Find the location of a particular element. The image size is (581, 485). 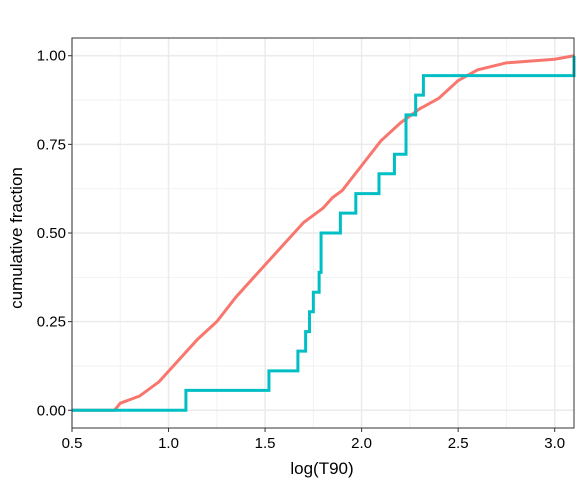

x-axis-ticks: 0.5 1.0 1.5 2.0 2.5 3.0 is located at coordinates (313, 440).